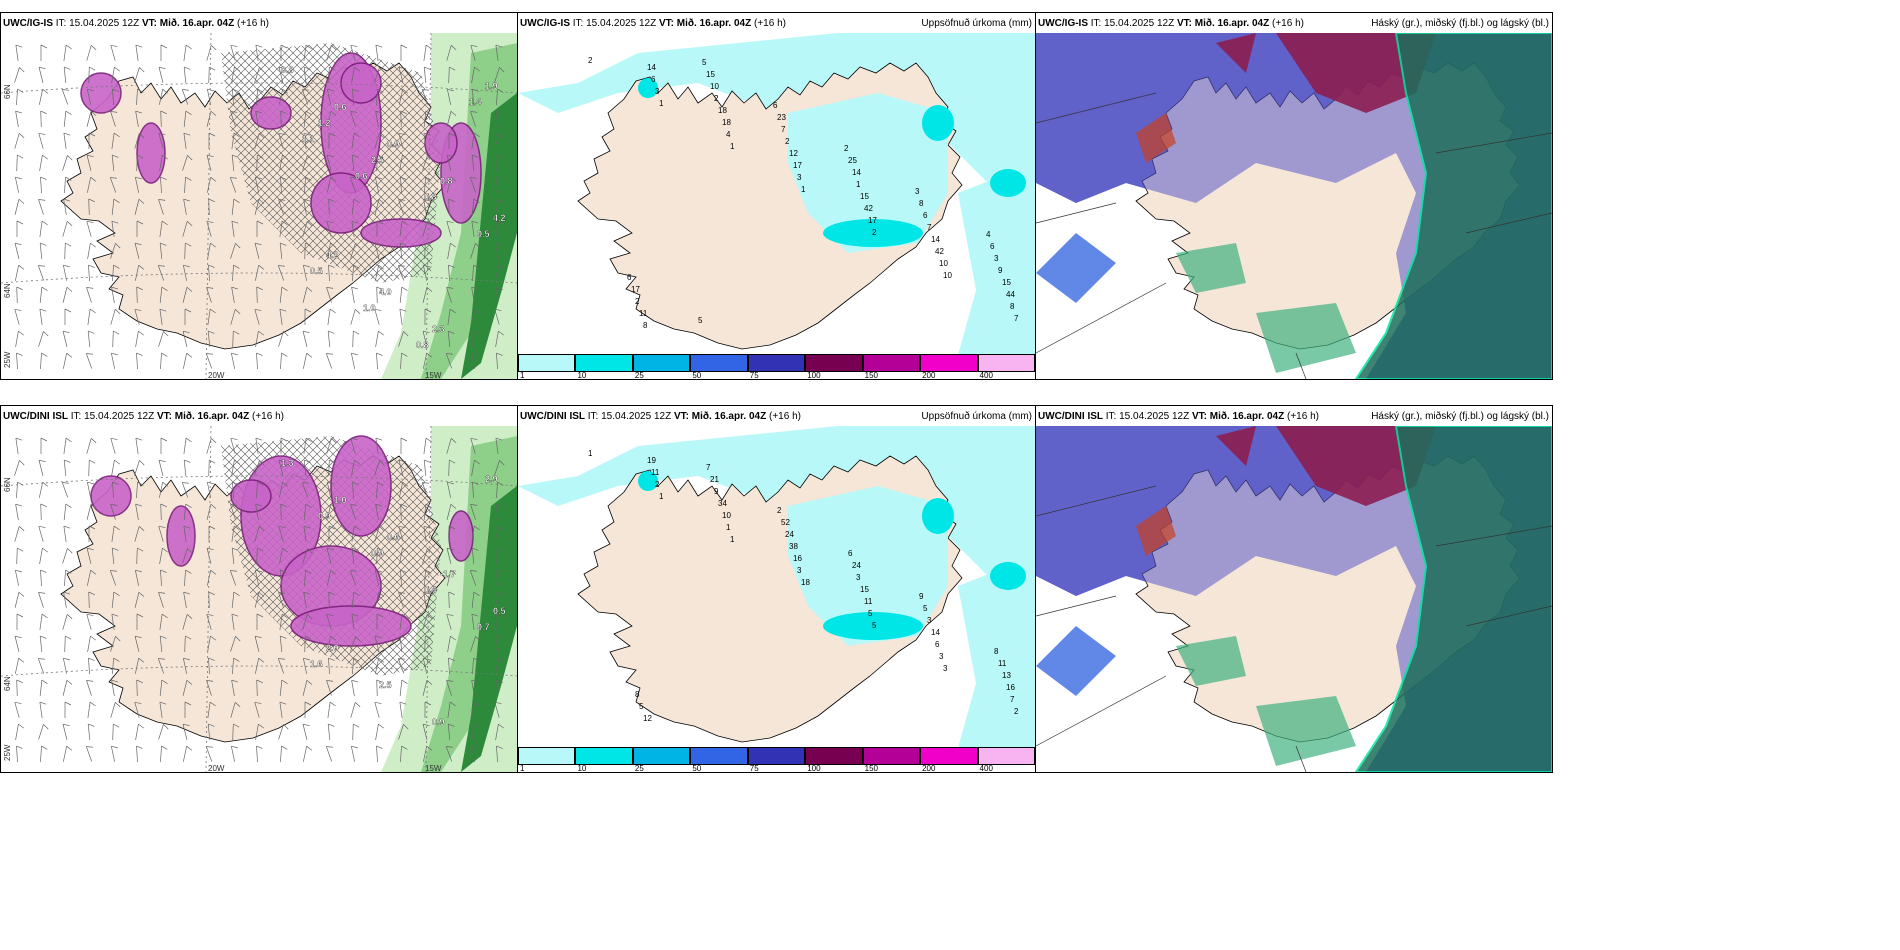  What do you see at coordinates (637, 301) in the screenshot?
I see `value-label: 2` at bounding box center [637, 301].